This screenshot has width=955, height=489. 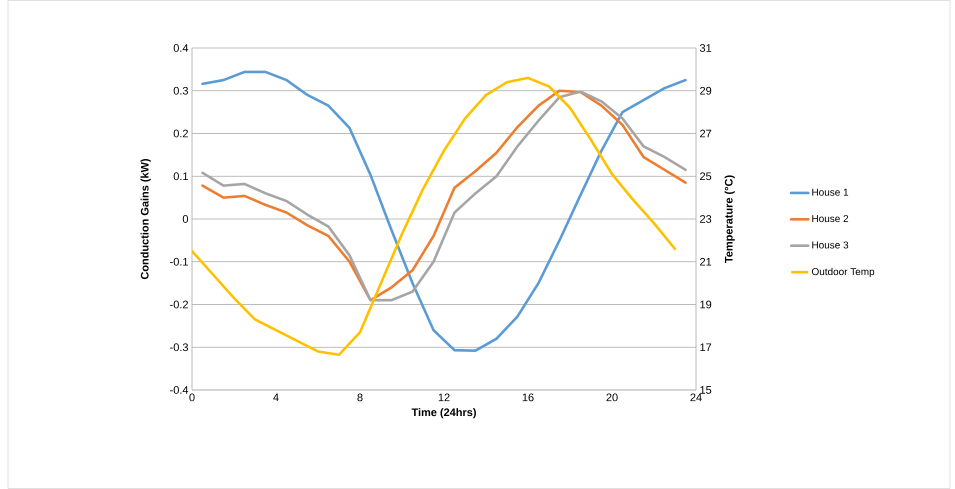 What do you see at coordinates (444, 398) in the screenshot?
I see `x-tick-label: 12` at bounding box center [444, 398].